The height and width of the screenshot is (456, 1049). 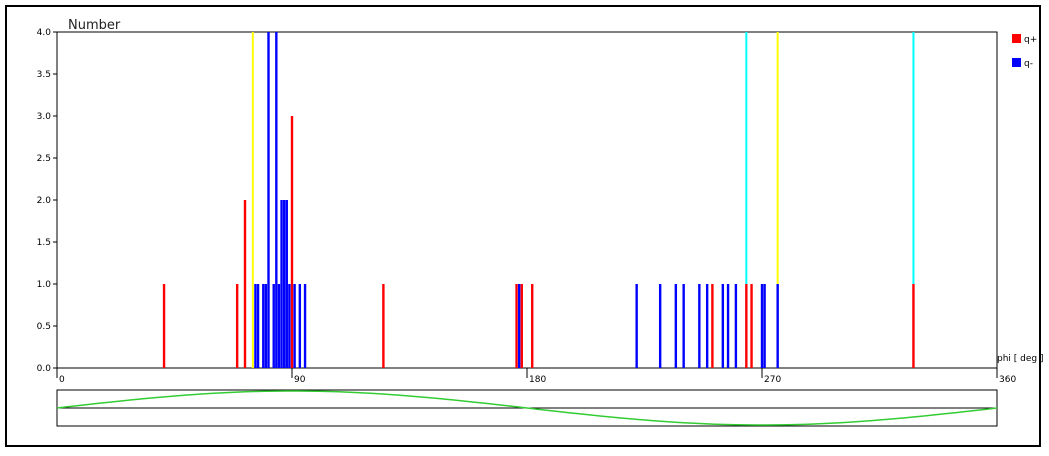 What do you see at coordinates (537, 380) in the screenshot?
I see `x-tick-label: 180` at bounding box center [537, 380].